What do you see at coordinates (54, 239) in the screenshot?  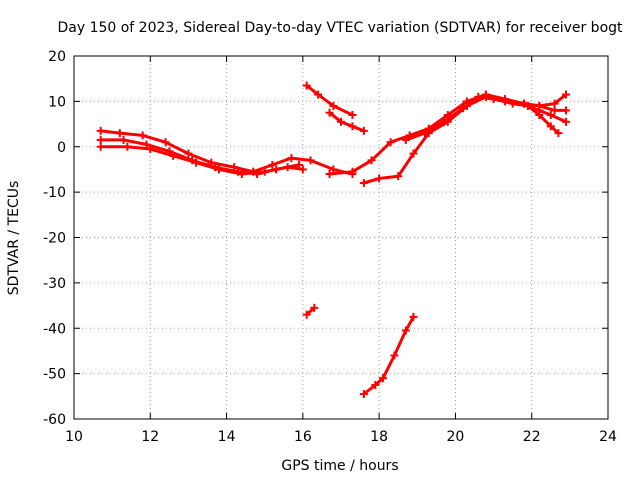 I see `y-tick-label: -20` at bounding box center [54, 239].